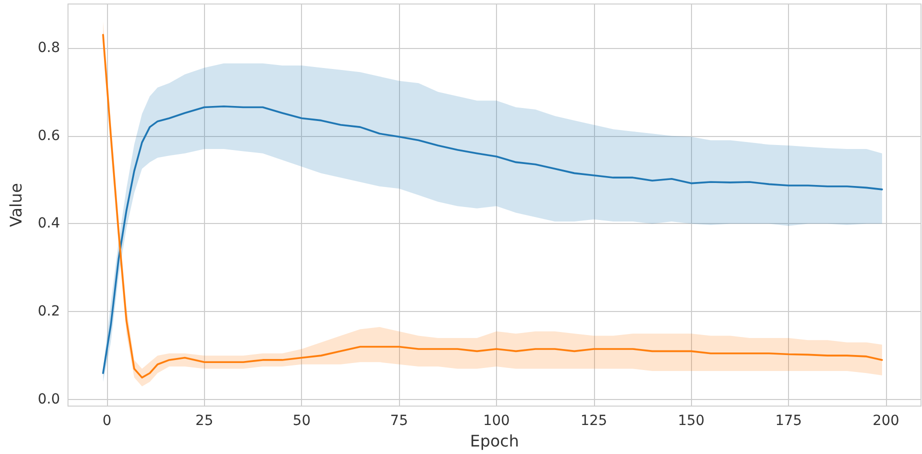 This screenshot has width=922, height=454. What do you see at coordinates (49, 312) in the screenshot?
I see `y-tick-label: 0.2` at bounding box center [49, 312].